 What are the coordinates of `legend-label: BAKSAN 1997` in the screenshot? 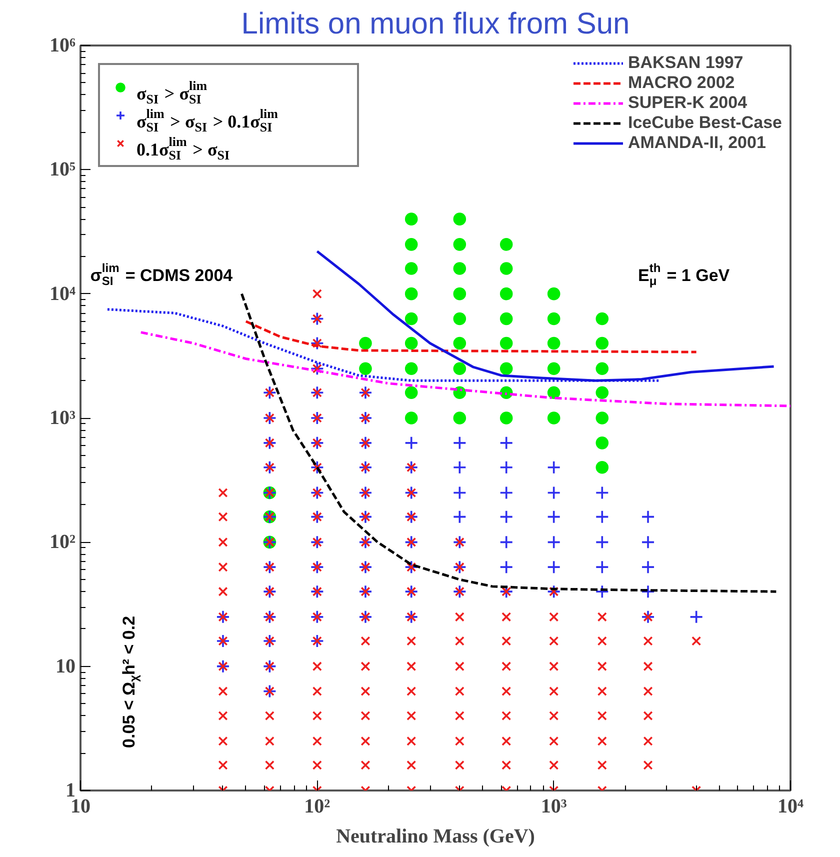 It's located at (686, 63).